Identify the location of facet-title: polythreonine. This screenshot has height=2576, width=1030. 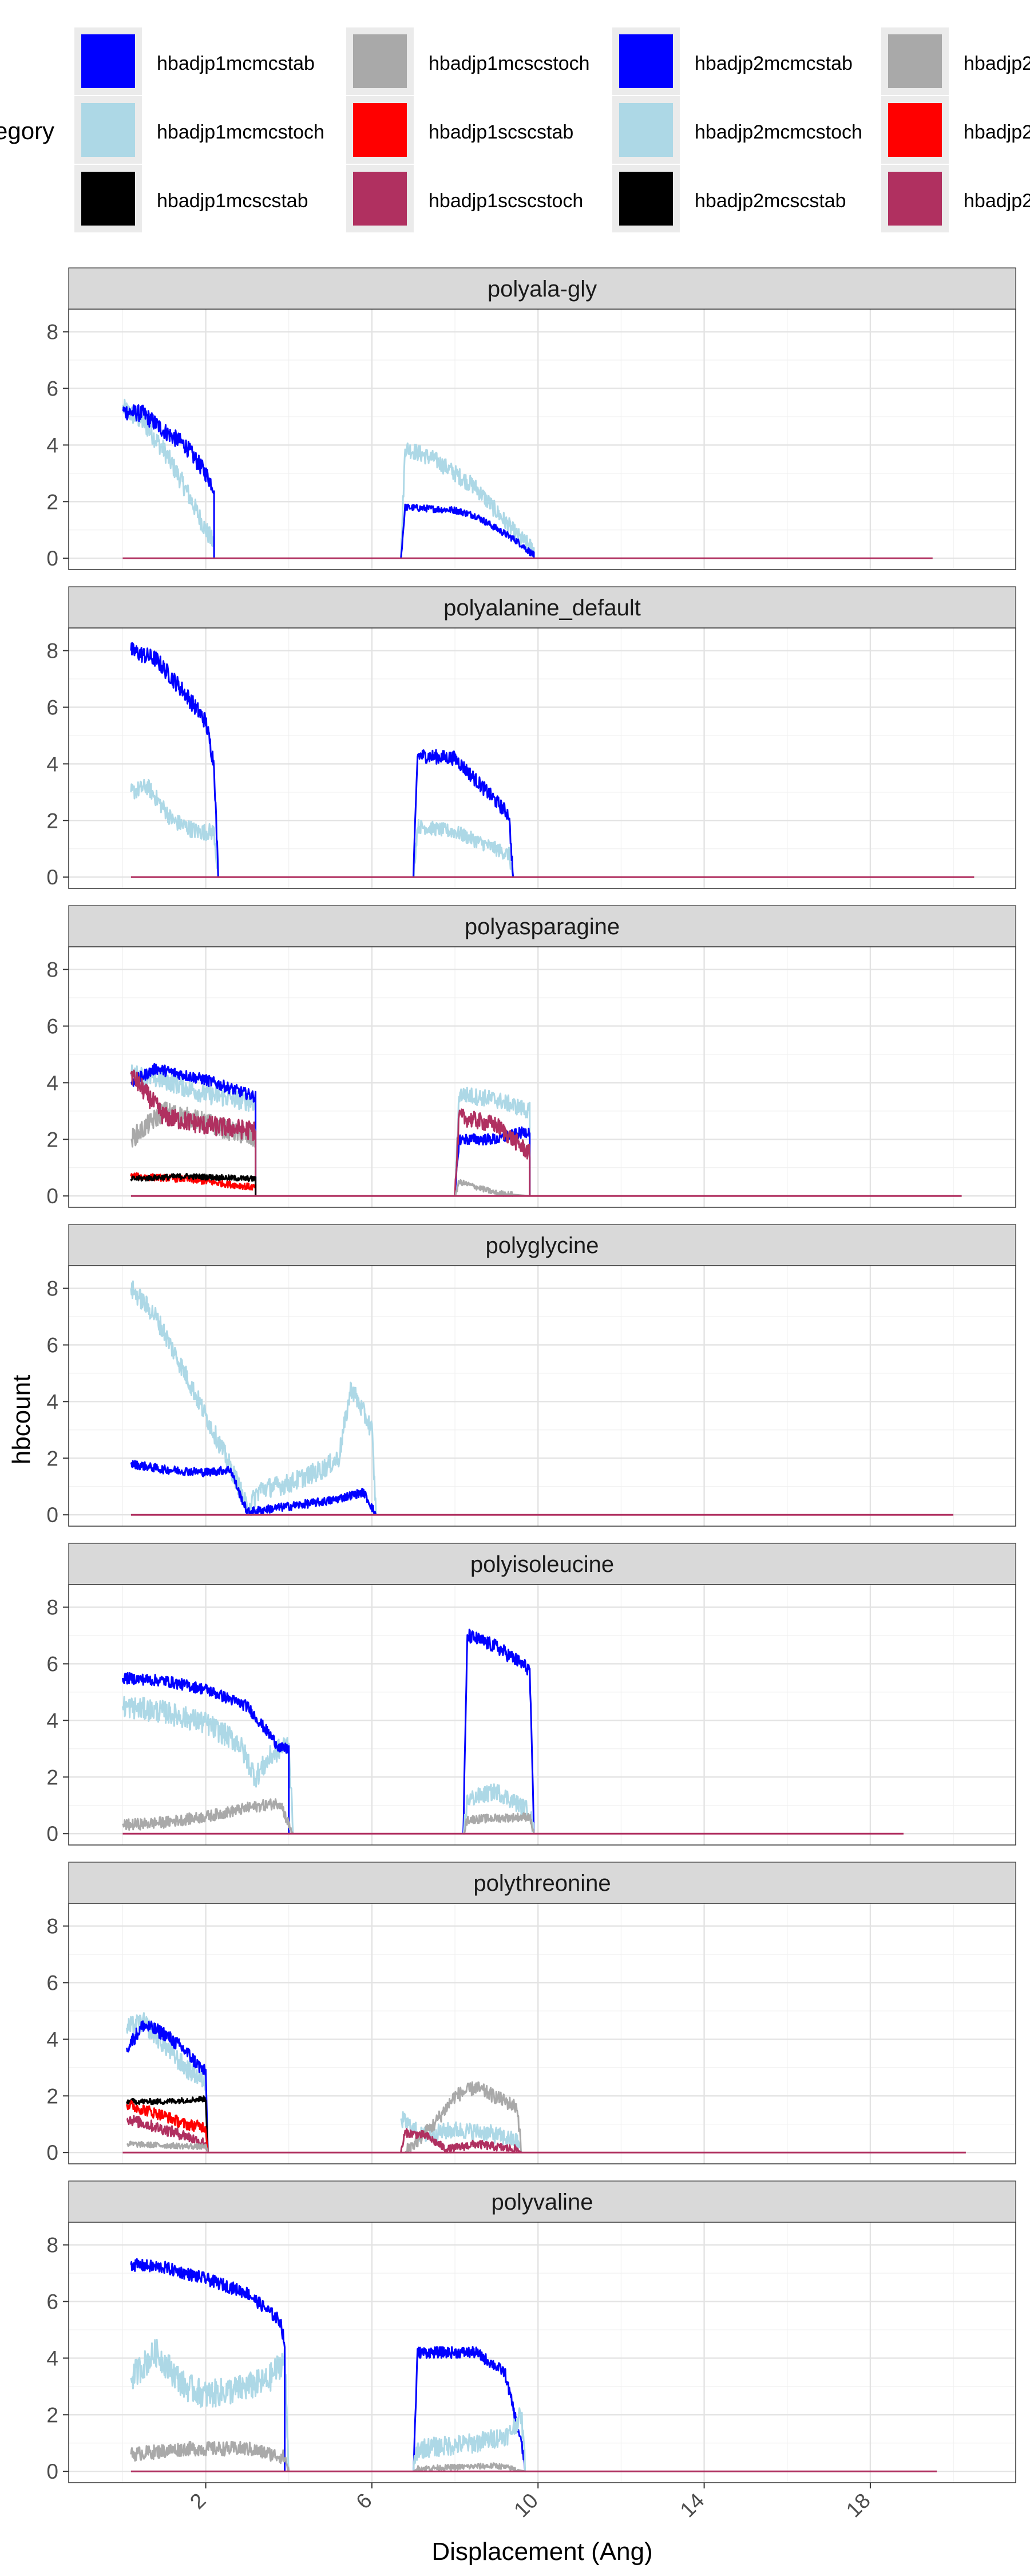
(542, 1883).